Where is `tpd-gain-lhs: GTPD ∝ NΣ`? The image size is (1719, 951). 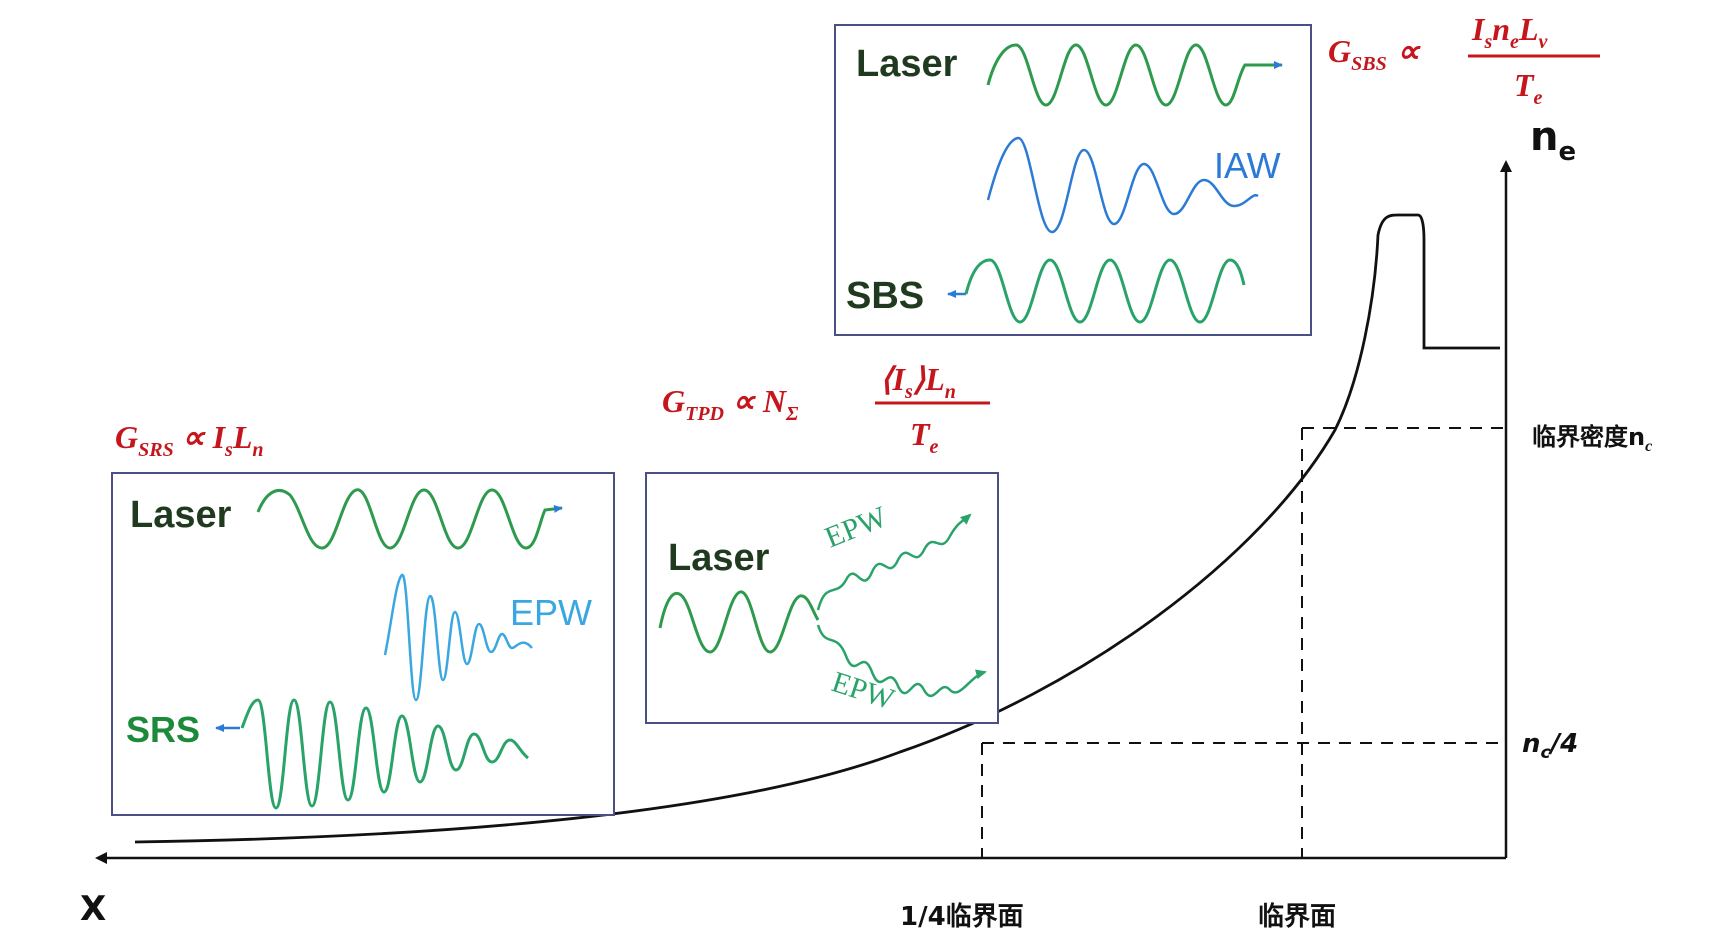
tpd-gain-lhs: GTPD ∝ NΣ is located at coordinates (730, 404).